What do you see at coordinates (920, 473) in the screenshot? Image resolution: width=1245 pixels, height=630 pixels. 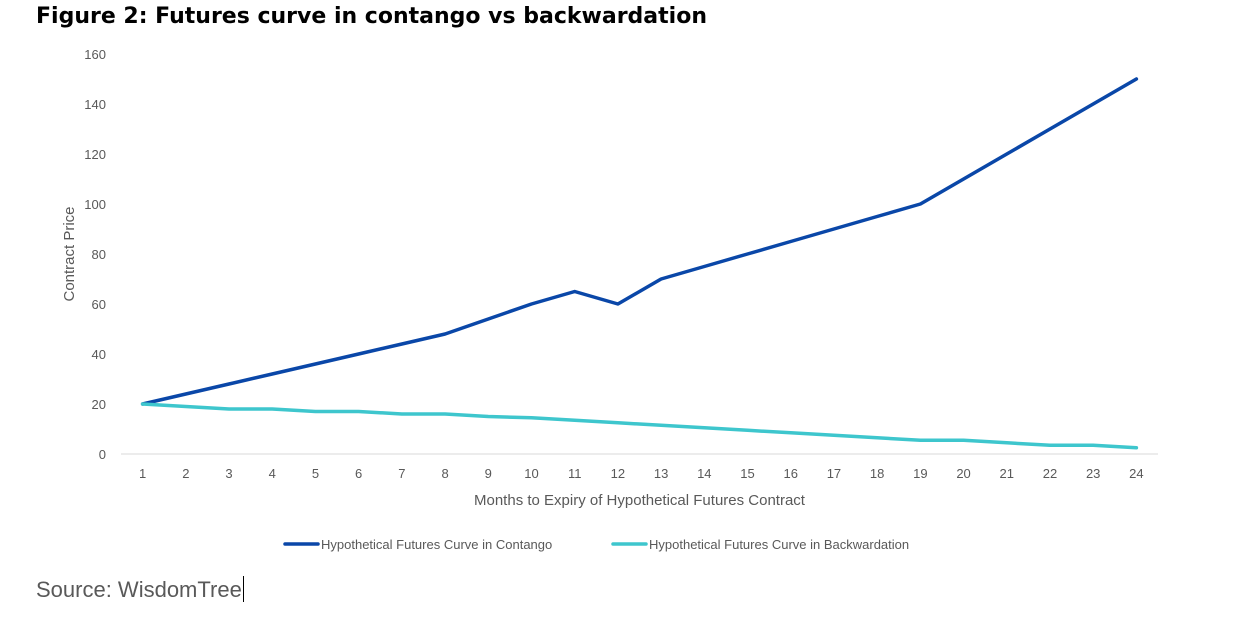 I see `x-tick-label: 19` at bounding box center [920, 473].